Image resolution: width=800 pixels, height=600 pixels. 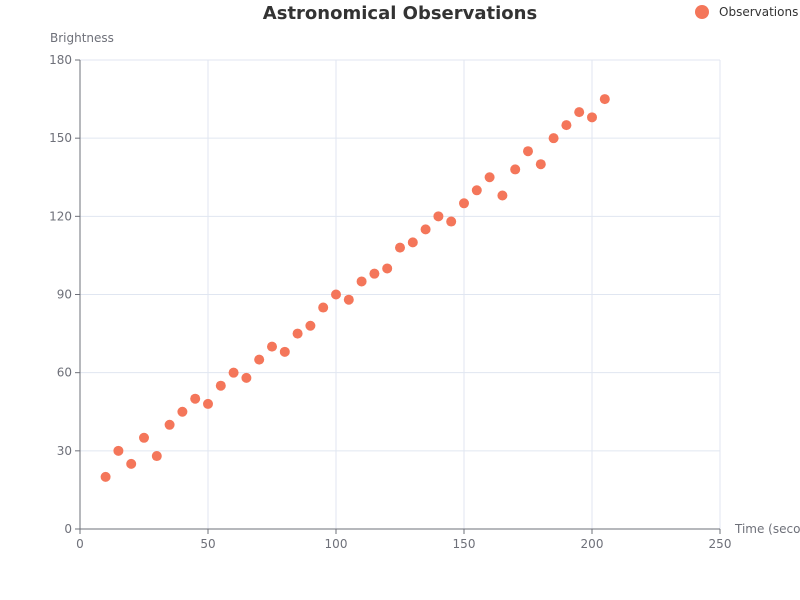 What do you see at coordinates (767, 529) in the screenshot?
I see `x-axis-title: Time (seconds)` at bounding box center [767, 529].